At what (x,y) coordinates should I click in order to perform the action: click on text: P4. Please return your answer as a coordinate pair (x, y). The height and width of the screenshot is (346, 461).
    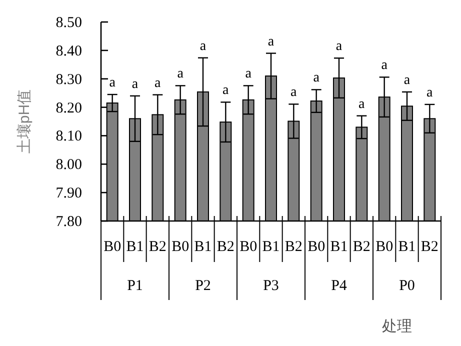
    Looking at the image, I should click on (339, 286).